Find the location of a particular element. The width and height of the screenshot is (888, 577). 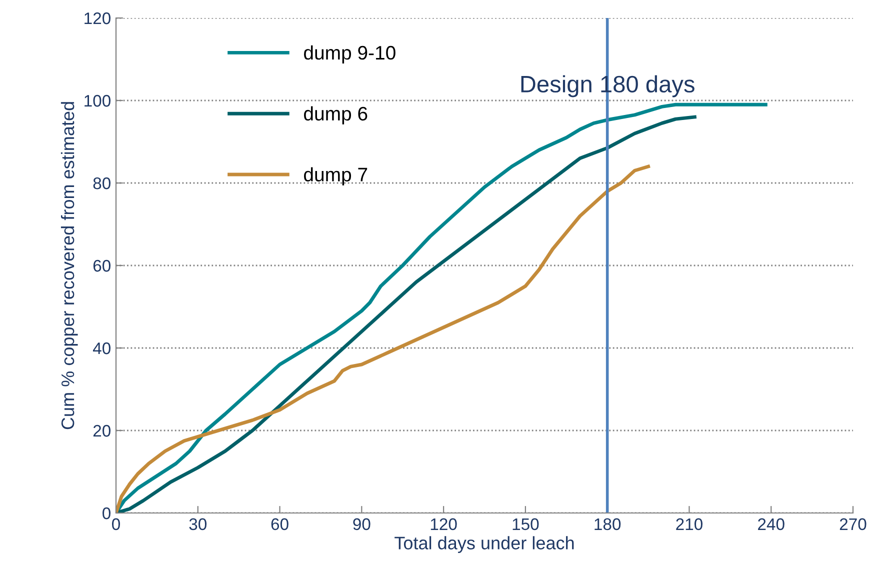

legend-label: dump 6 is located at coordinates (336, 115).